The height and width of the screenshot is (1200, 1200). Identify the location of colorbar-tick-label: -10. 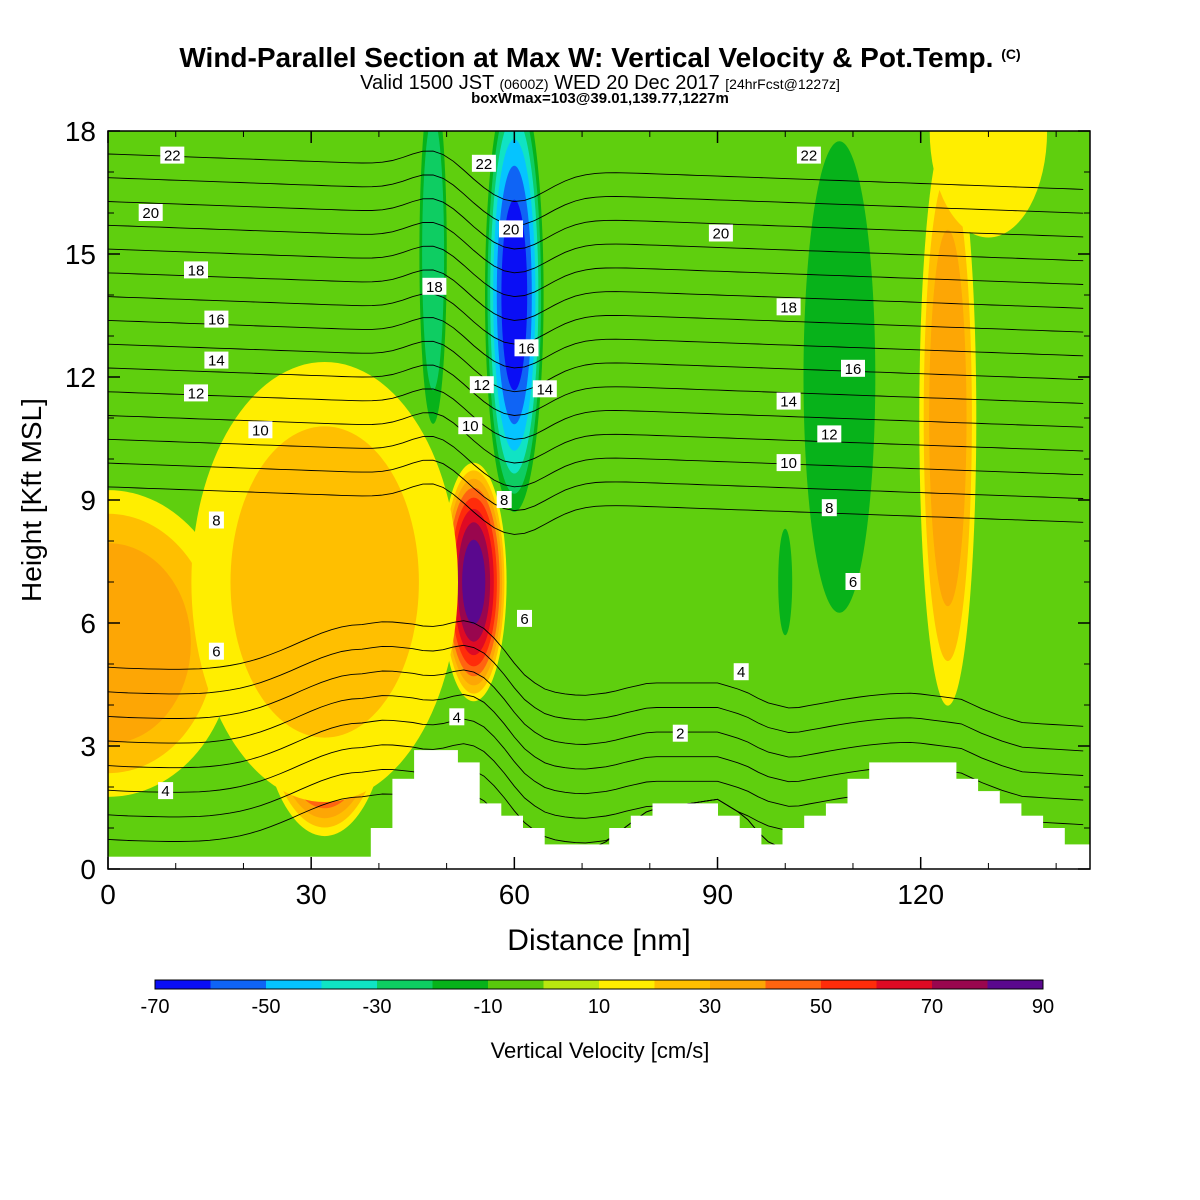
(488, 1007).